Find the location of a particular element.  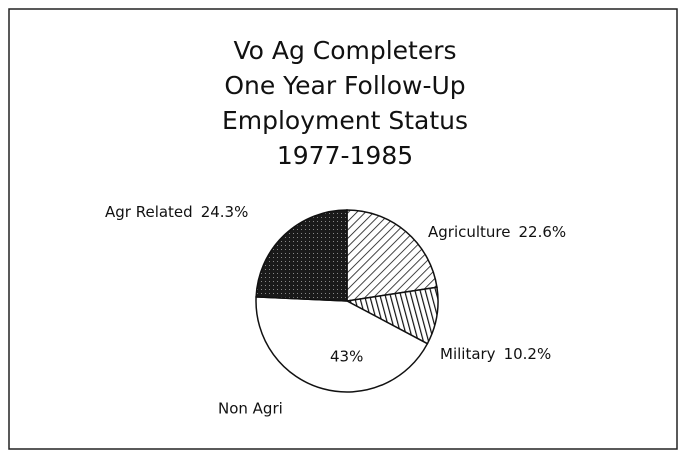

title-line: 1977-1985 is located at coordinates (345, 155).